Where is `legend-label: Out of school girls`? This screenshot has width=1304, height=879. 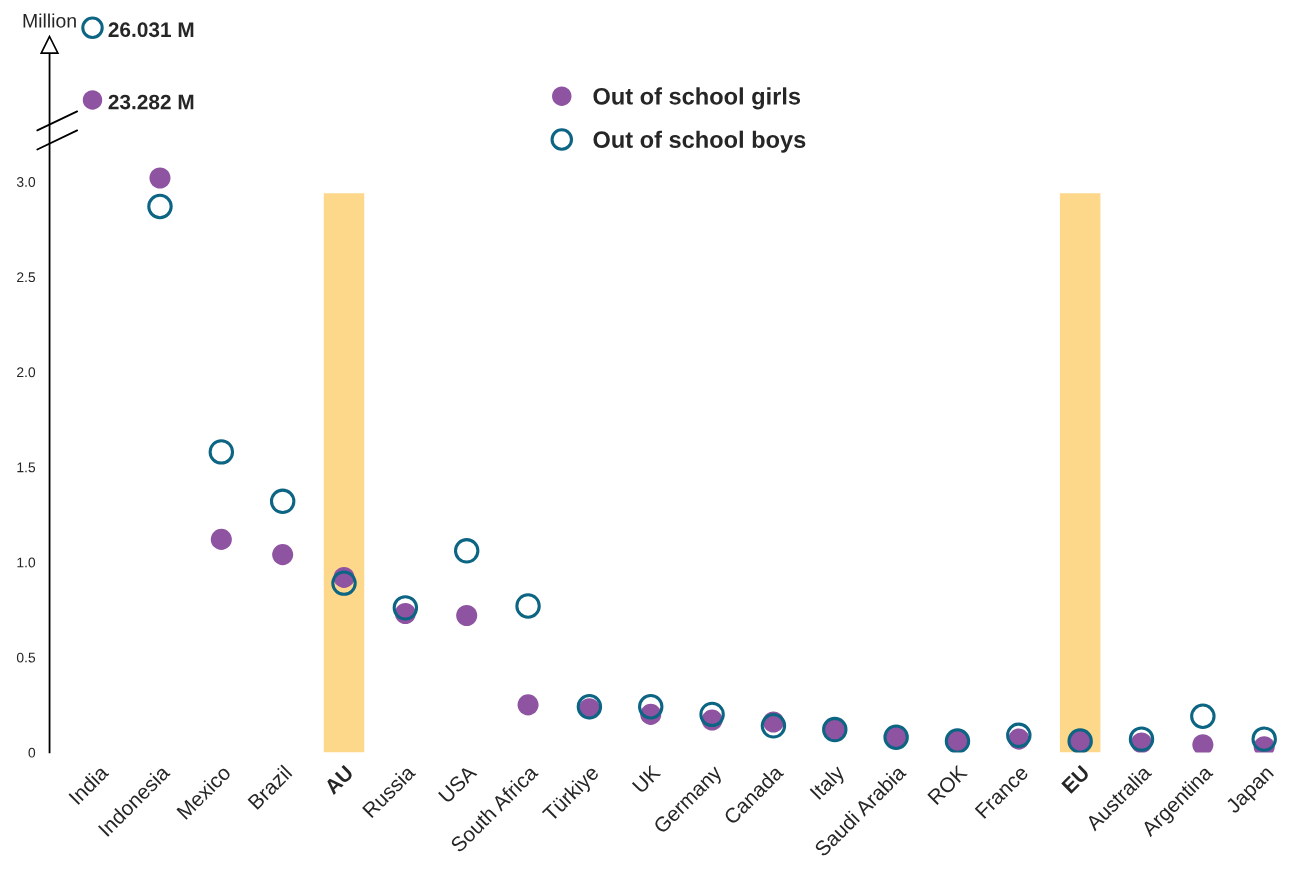
legend-label: Out of school girls is located at coordinates (697, 98).